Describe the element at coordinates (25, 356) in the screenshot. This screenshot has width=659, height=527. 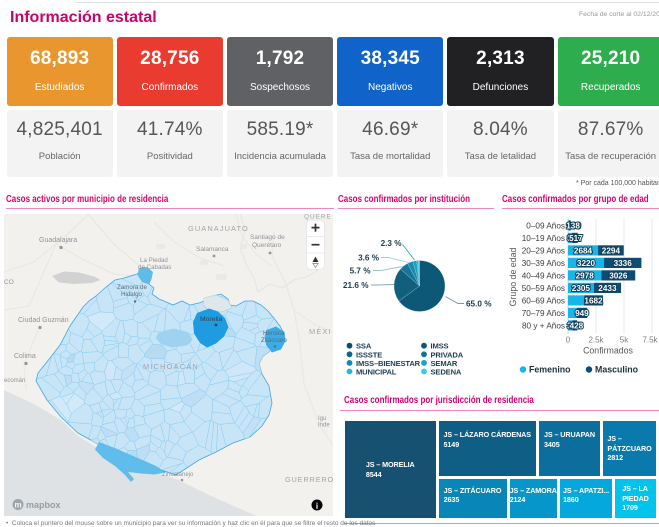
I see `svg-text: Colima` at that location.